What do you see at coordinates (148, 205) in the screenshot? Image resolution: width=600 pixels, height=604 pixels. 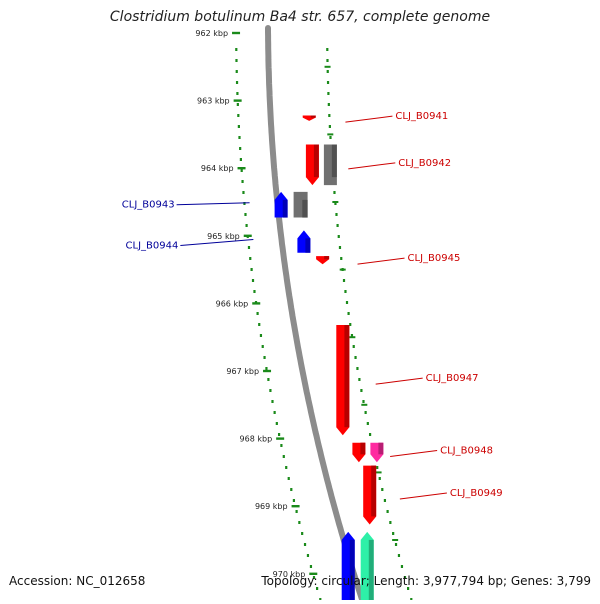 I see `gene-label-text: CLJ_B0943` at bounding box center [148, 205].